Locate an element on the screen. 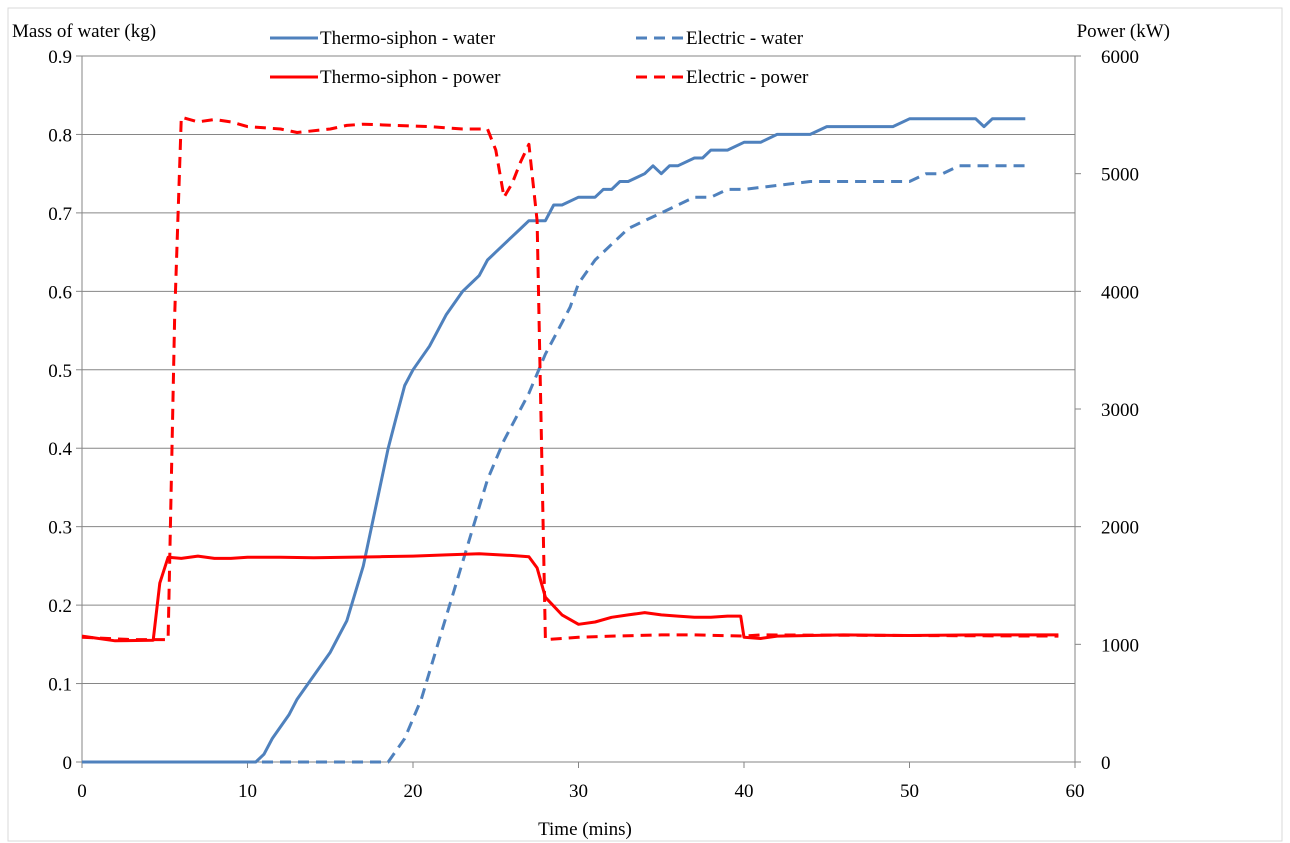 This screenshot has width=1290, height=843. tick-label-x: 0 is located at coordinates (82, 791).